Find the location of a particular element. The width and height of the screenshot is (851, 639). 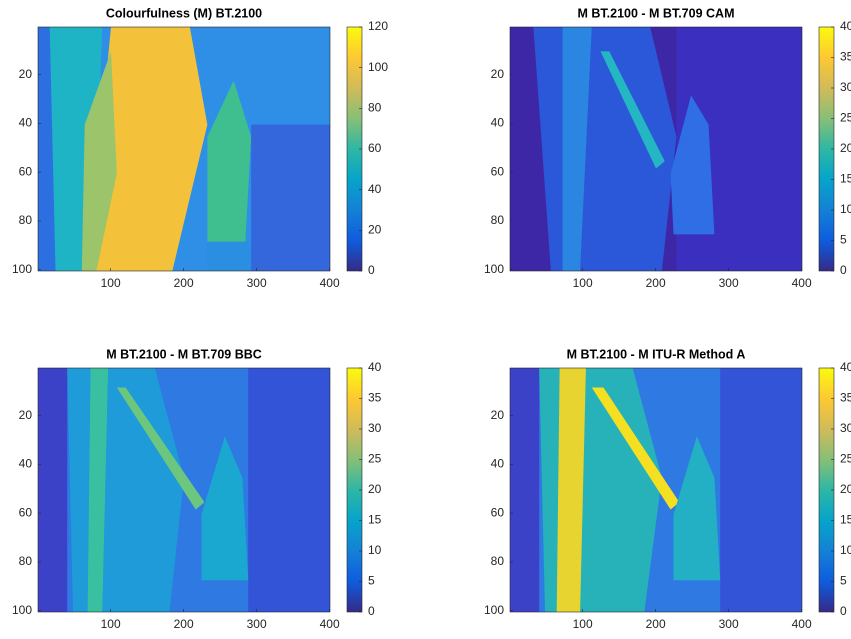

colorbar-tick-label: 80 is located at coordinates (375, 108).